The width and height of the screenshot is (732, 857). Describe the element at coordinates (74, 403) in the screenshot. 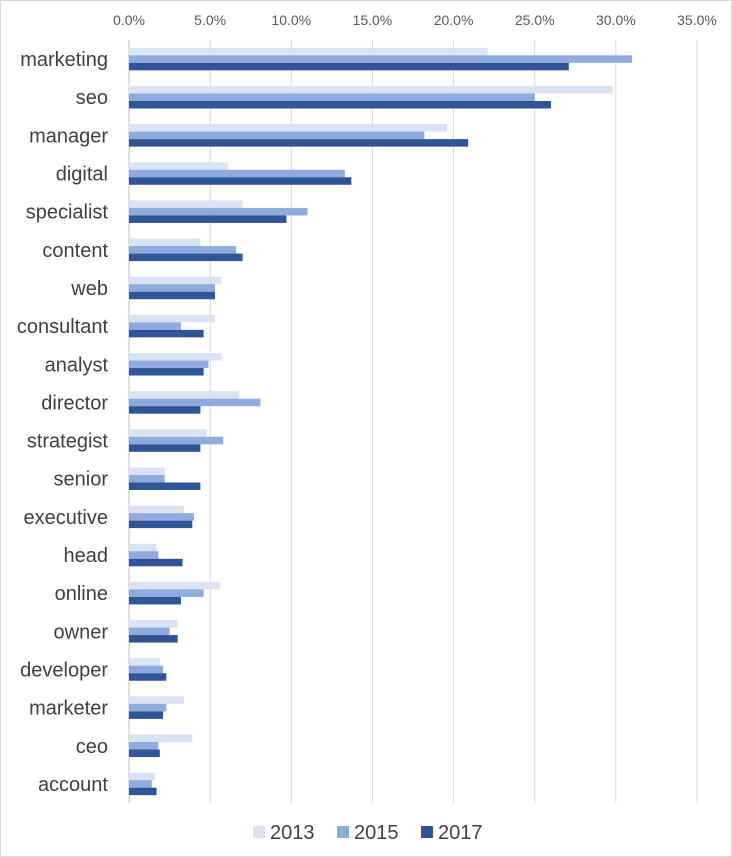

I see `category-label: director` at that location.